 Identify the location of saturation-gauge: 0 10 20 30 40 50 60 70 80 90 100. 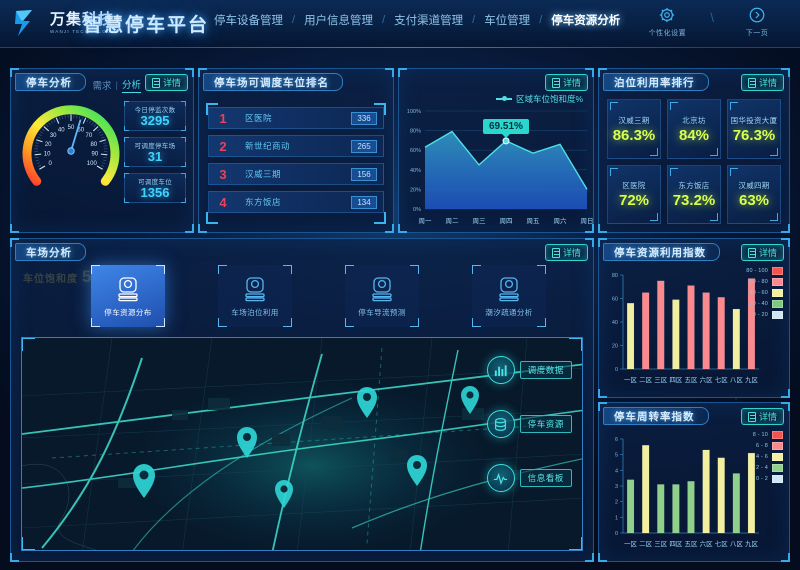
(71, 151).